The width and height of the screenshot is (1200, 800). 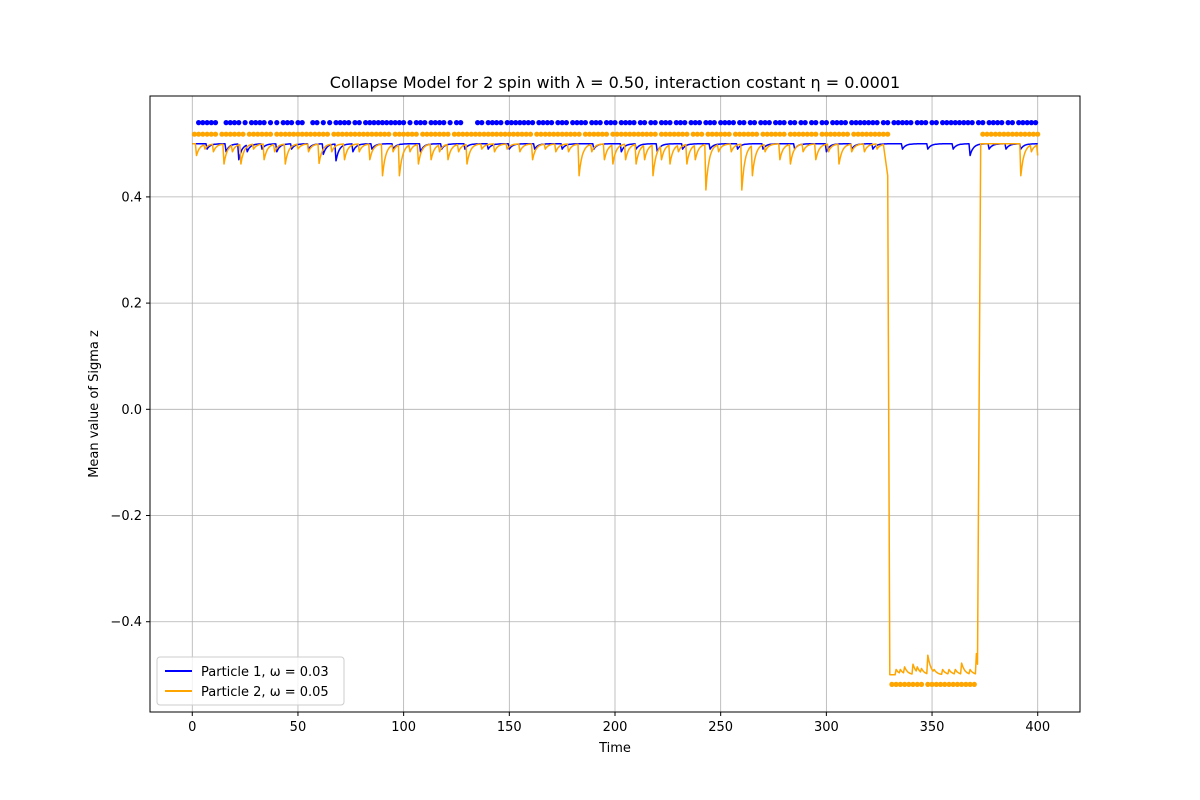 I want to click on x-tick-label: 350, so click(x=932, y=727).